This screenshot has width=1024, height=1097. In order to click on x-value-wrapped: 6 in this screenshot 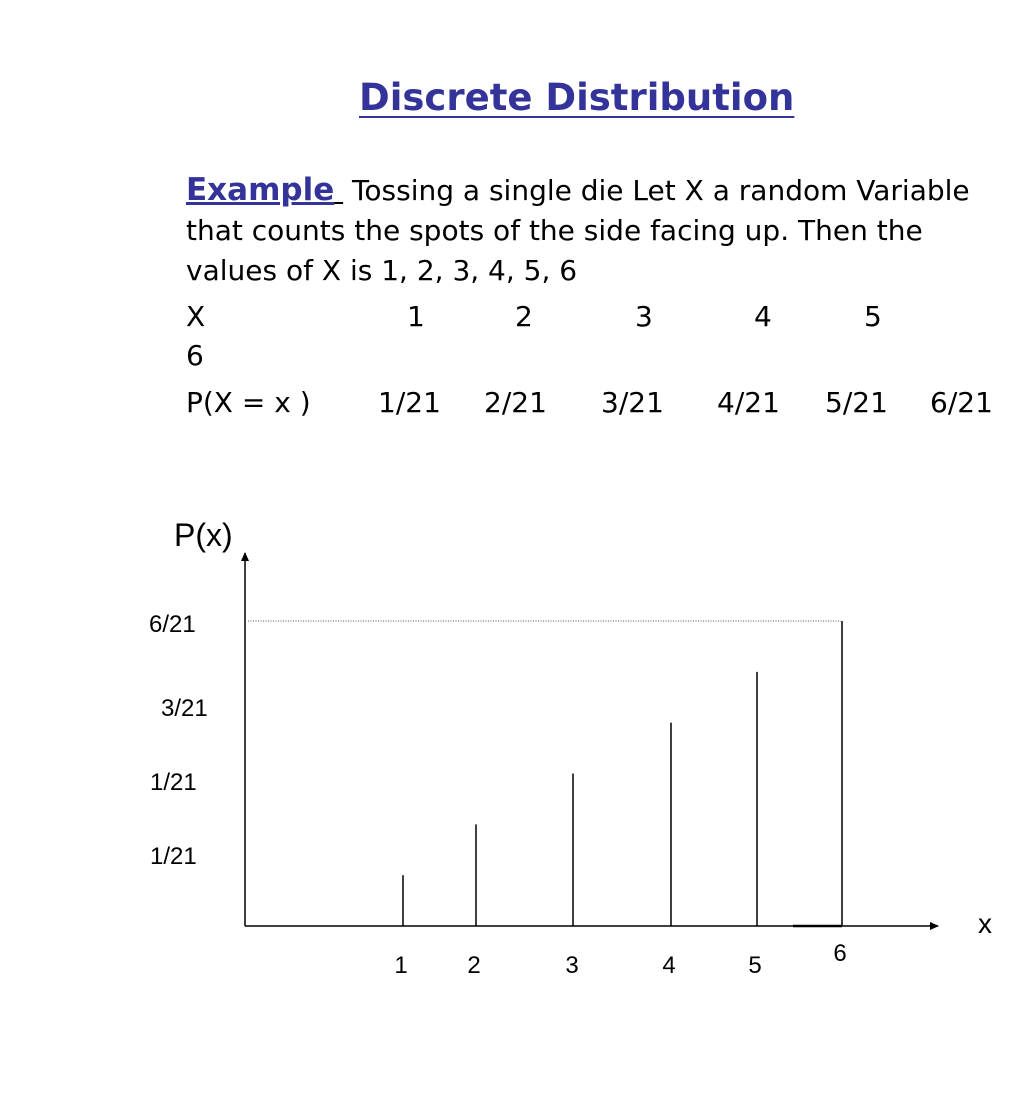, I will do `click(195, 355)`.